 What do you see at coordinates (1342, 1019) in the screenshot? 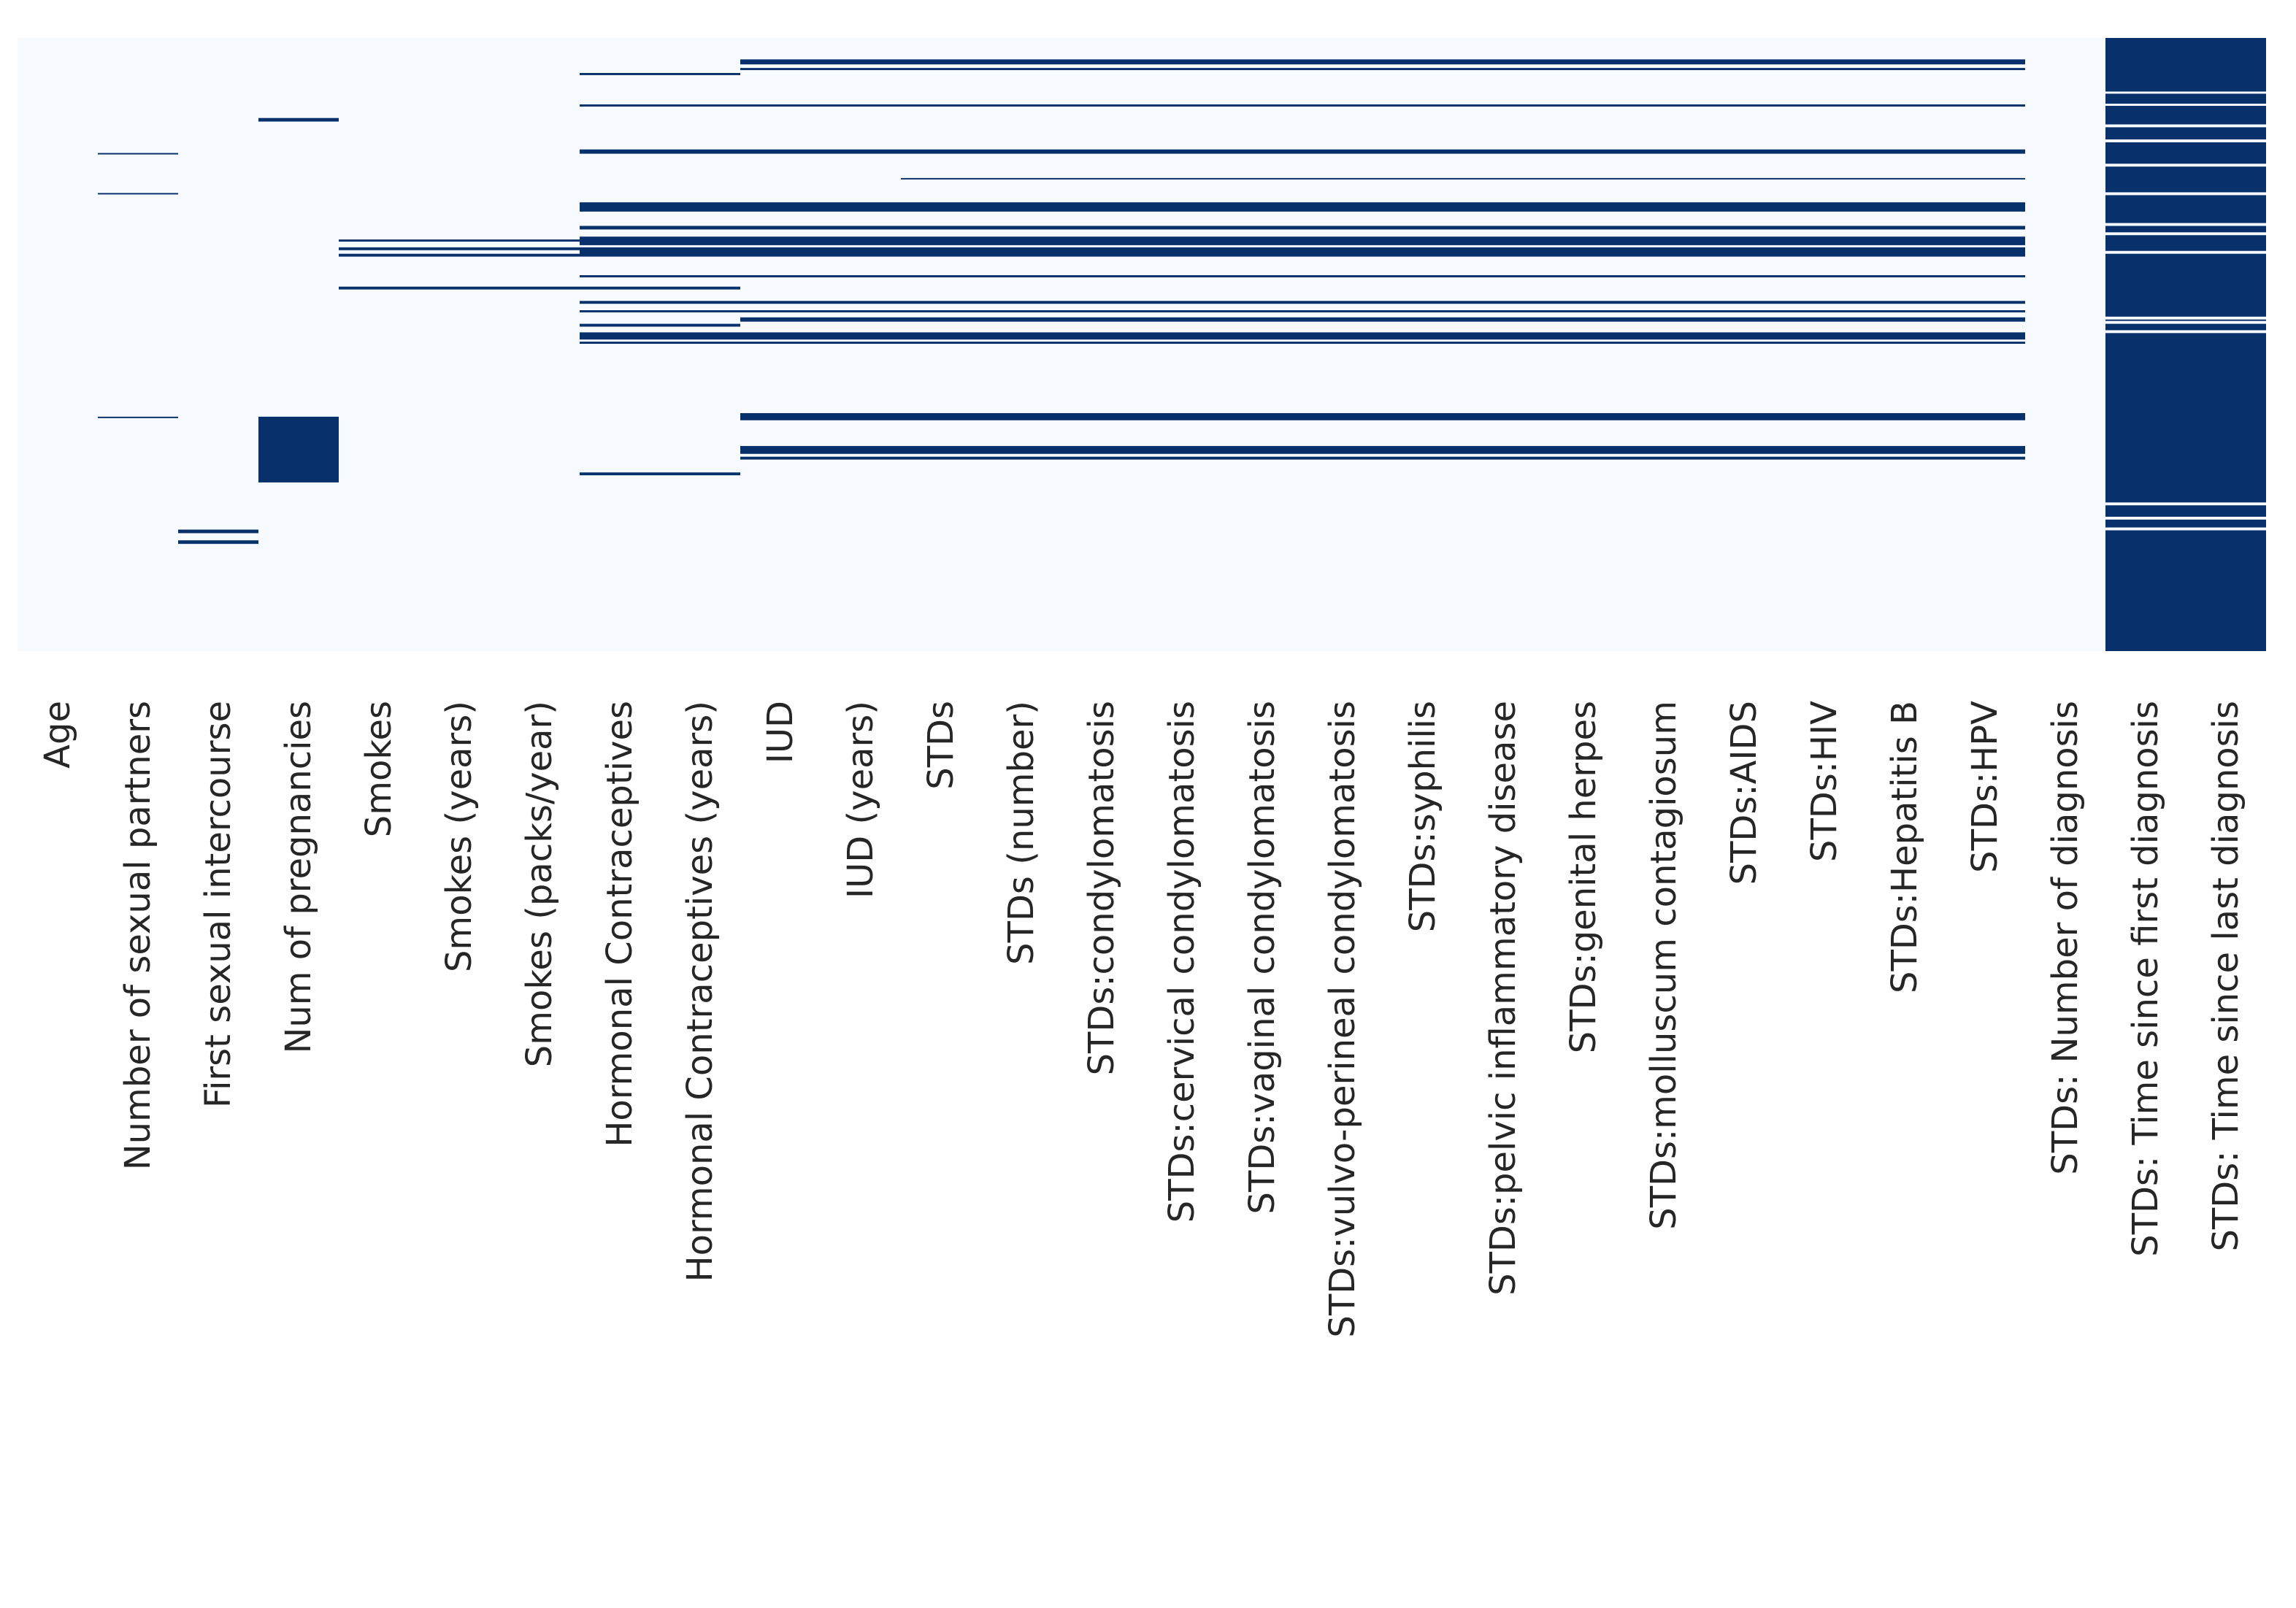
I see `x-tick-label: STDs:vulvo-perineal condylomatosis` at bounding box center [1342, 1019].